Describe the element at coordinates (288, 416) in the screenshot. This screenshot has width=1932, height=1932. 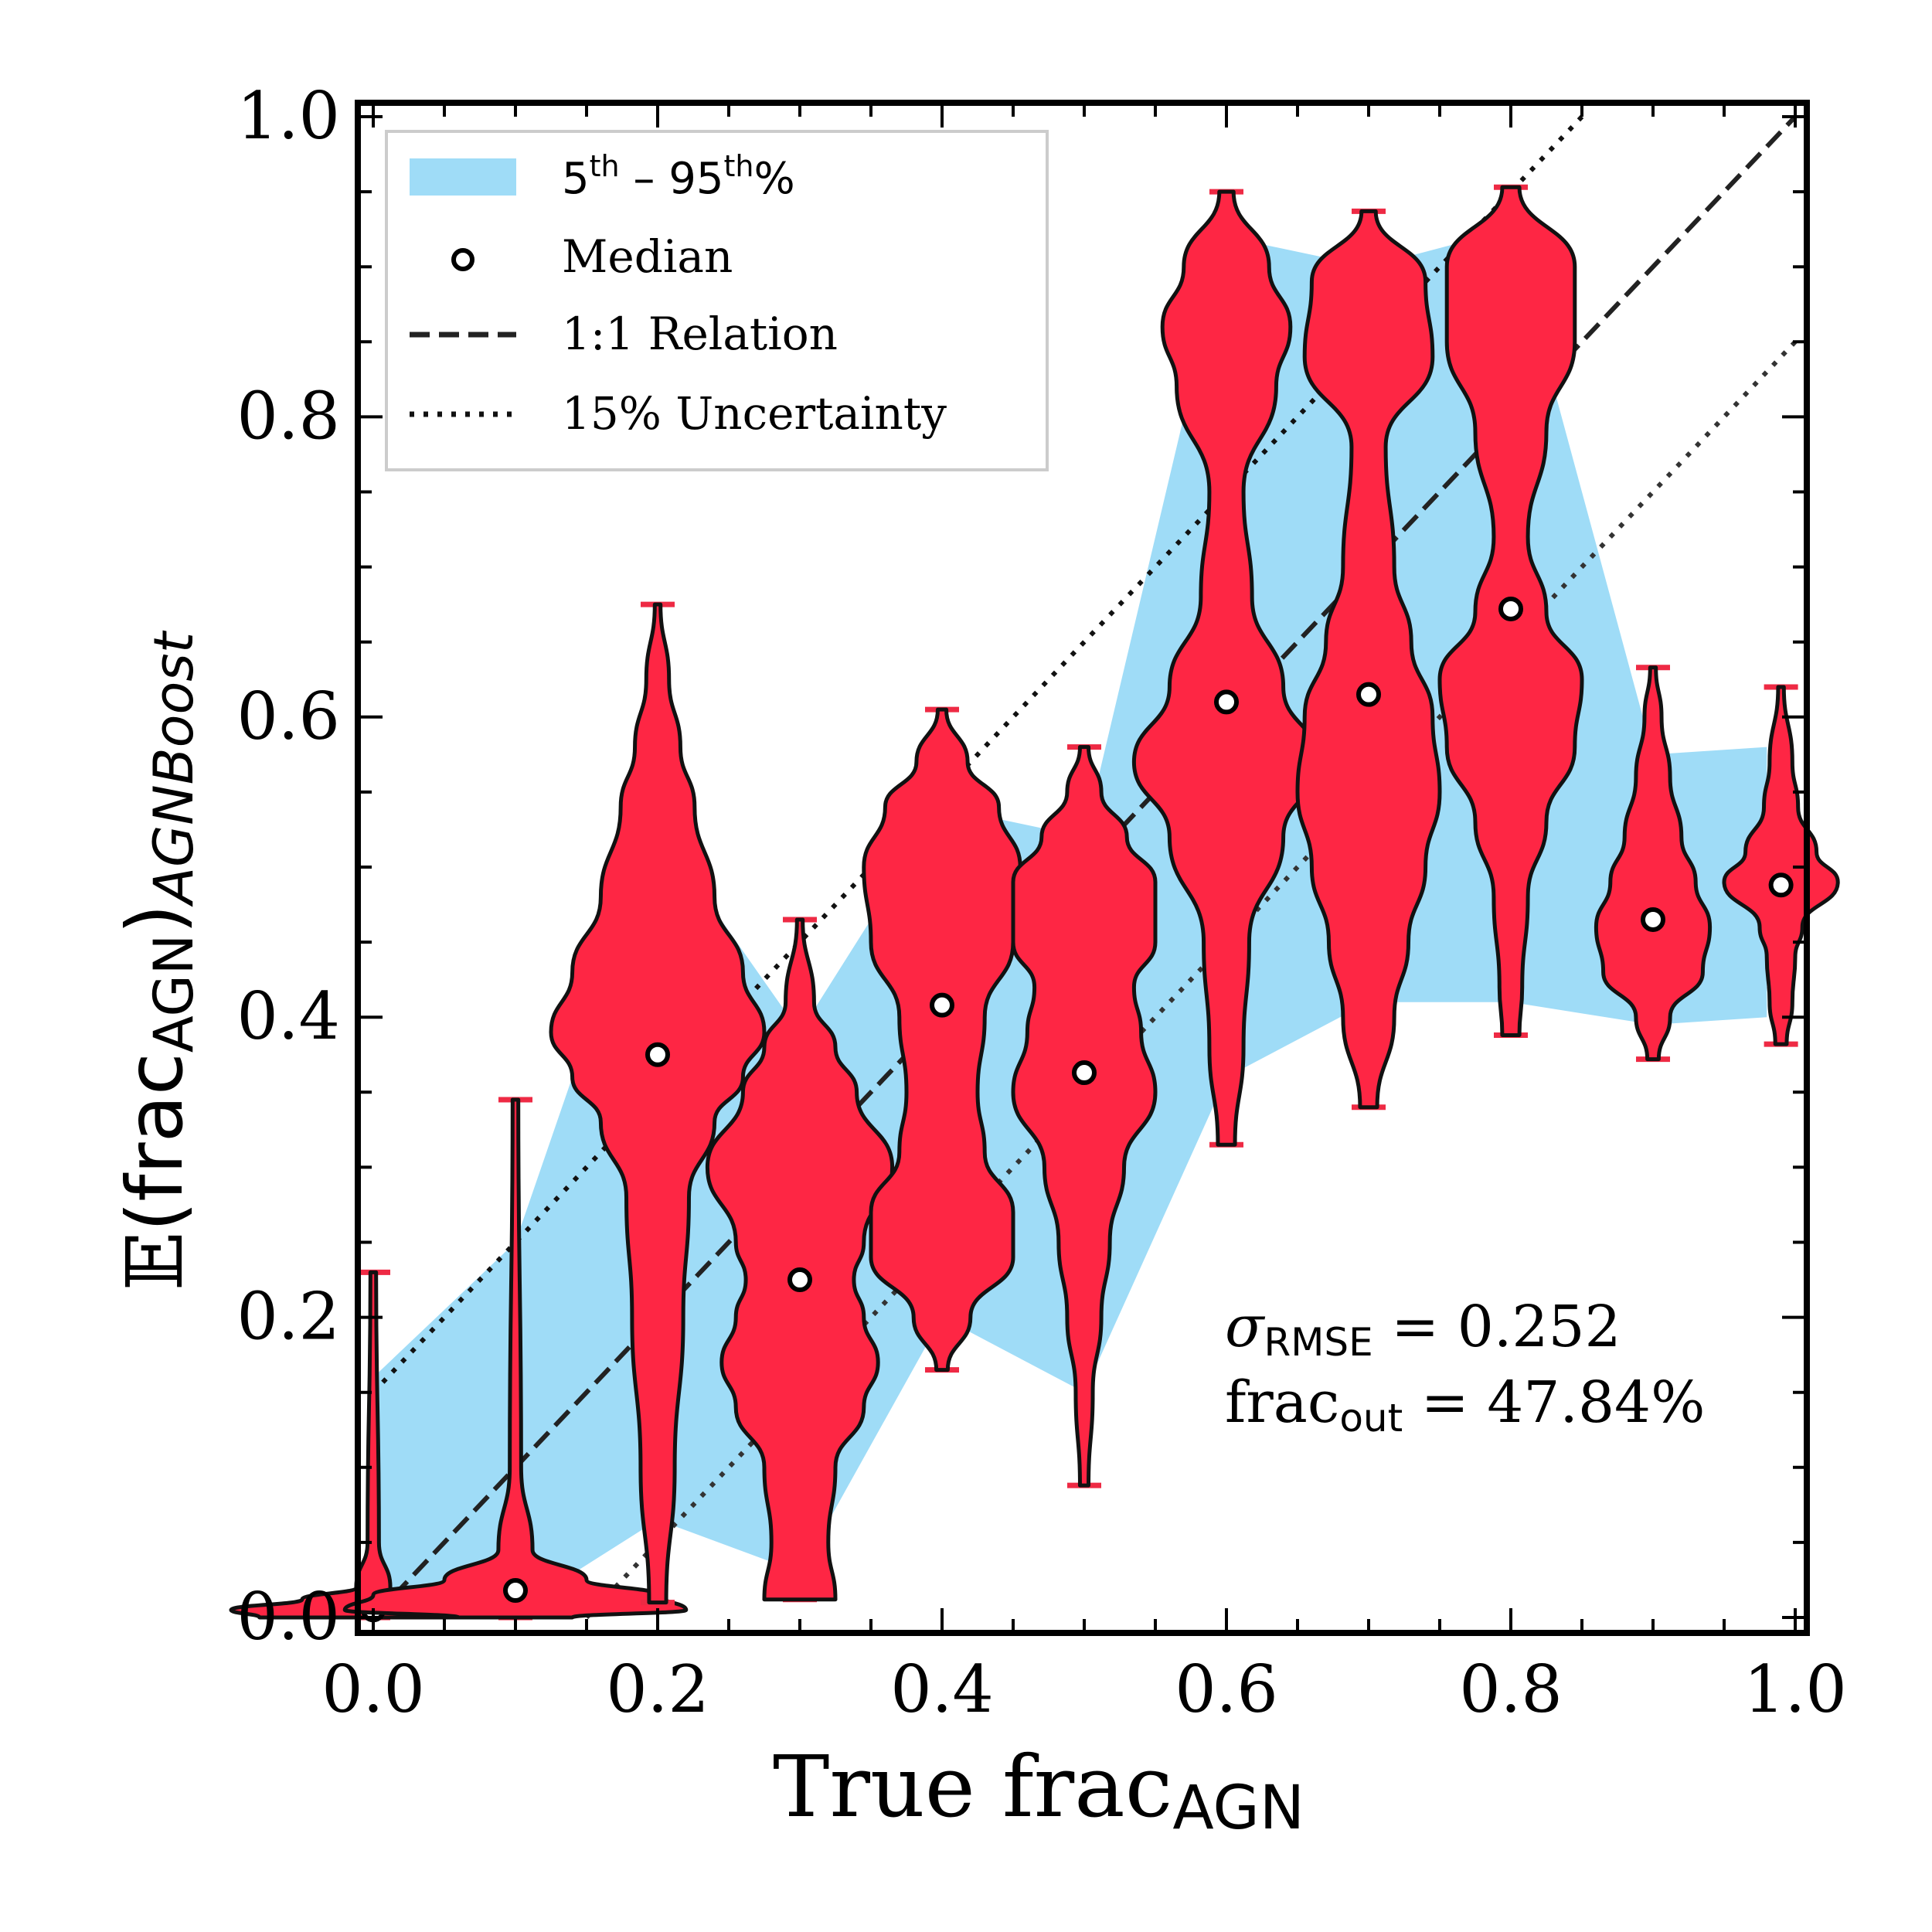
I see `y-tick-label: 0.8` at that location.